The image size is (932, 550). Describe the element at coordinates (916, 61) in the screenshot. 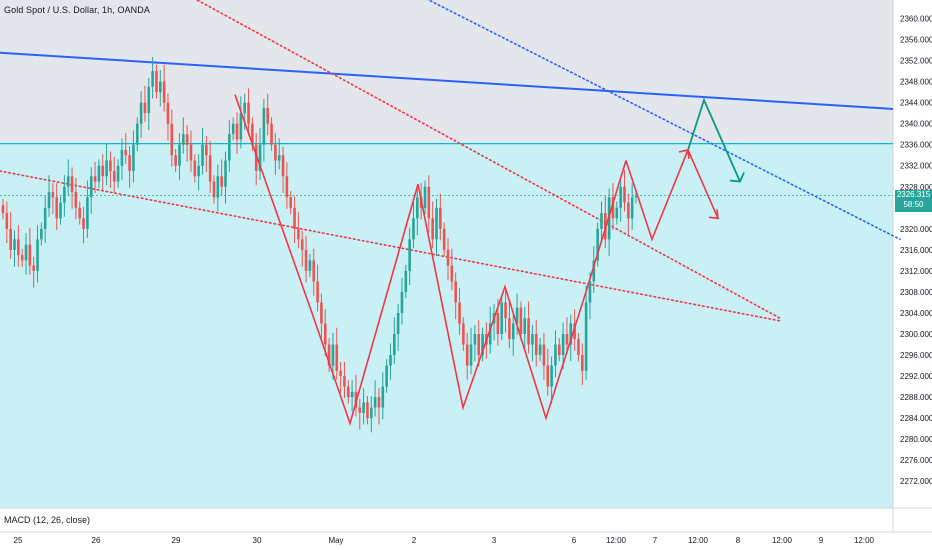

I see `y-tick-label: 2352.000` at that location.